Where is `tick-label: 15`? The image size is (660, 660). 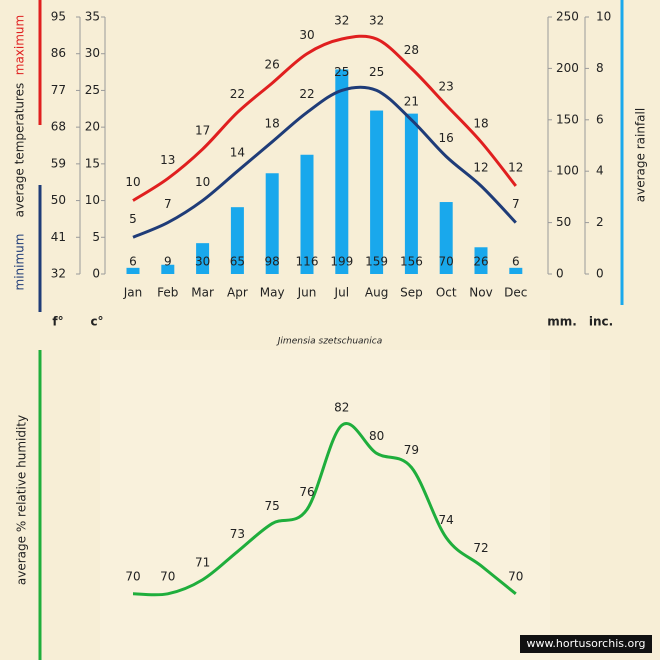
tick-label: 15 is located at coordinates (92, 163).